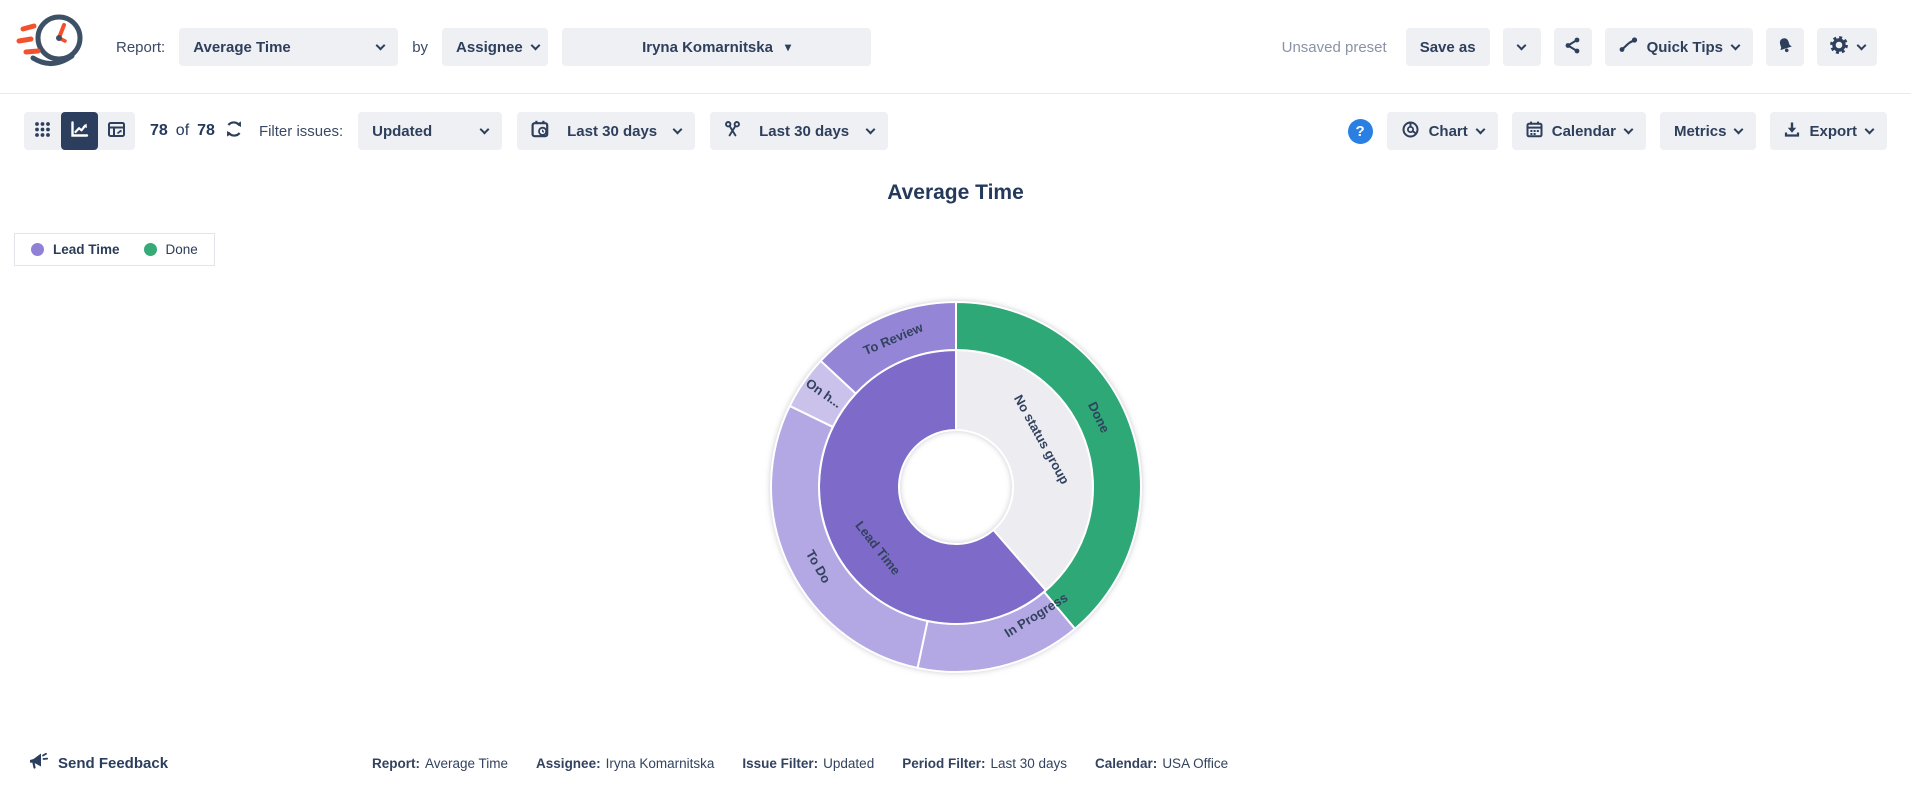  Describe the element at coordinates (612, 131) in the screenshot. I see `date-range-value: Last 30 days` at that location.